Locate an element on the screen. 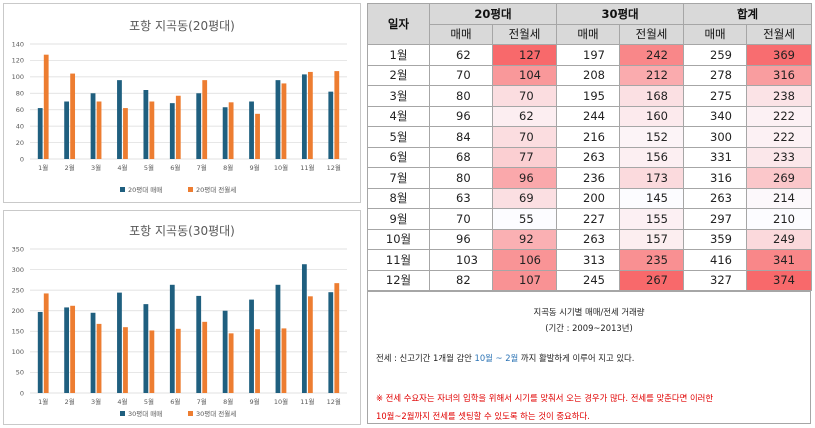 This screenshot has width=815, height=428. rent-cell: 341 is located at coordinates (779, 260).